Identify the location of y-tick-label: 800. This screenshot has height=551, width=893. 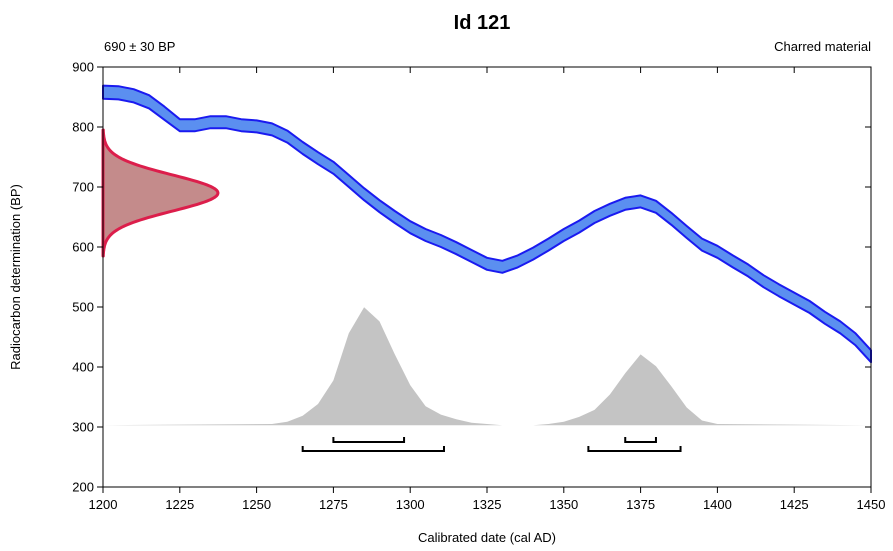
(83, 127).